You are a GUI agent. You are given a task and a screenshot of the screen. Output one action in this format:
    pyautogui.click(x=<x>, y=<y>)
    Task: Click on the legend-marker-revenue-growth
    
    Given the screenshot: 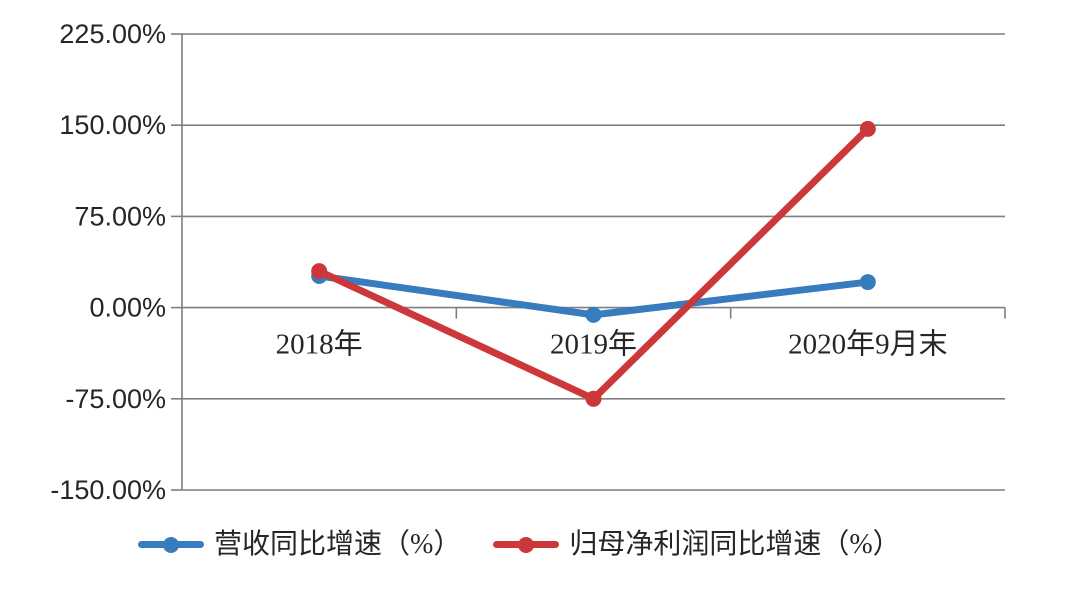 What is the action you would take?
    pyautogui.click(x=171, y=544)
    